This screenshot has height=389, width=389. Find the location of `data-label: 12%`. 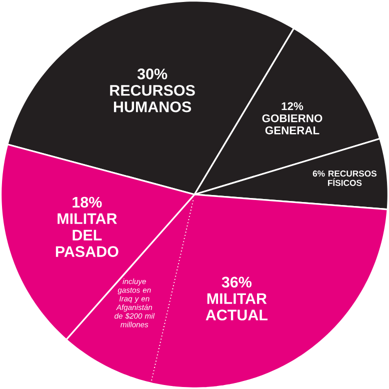

data-label: 12% is located at coordinates (293, 106).